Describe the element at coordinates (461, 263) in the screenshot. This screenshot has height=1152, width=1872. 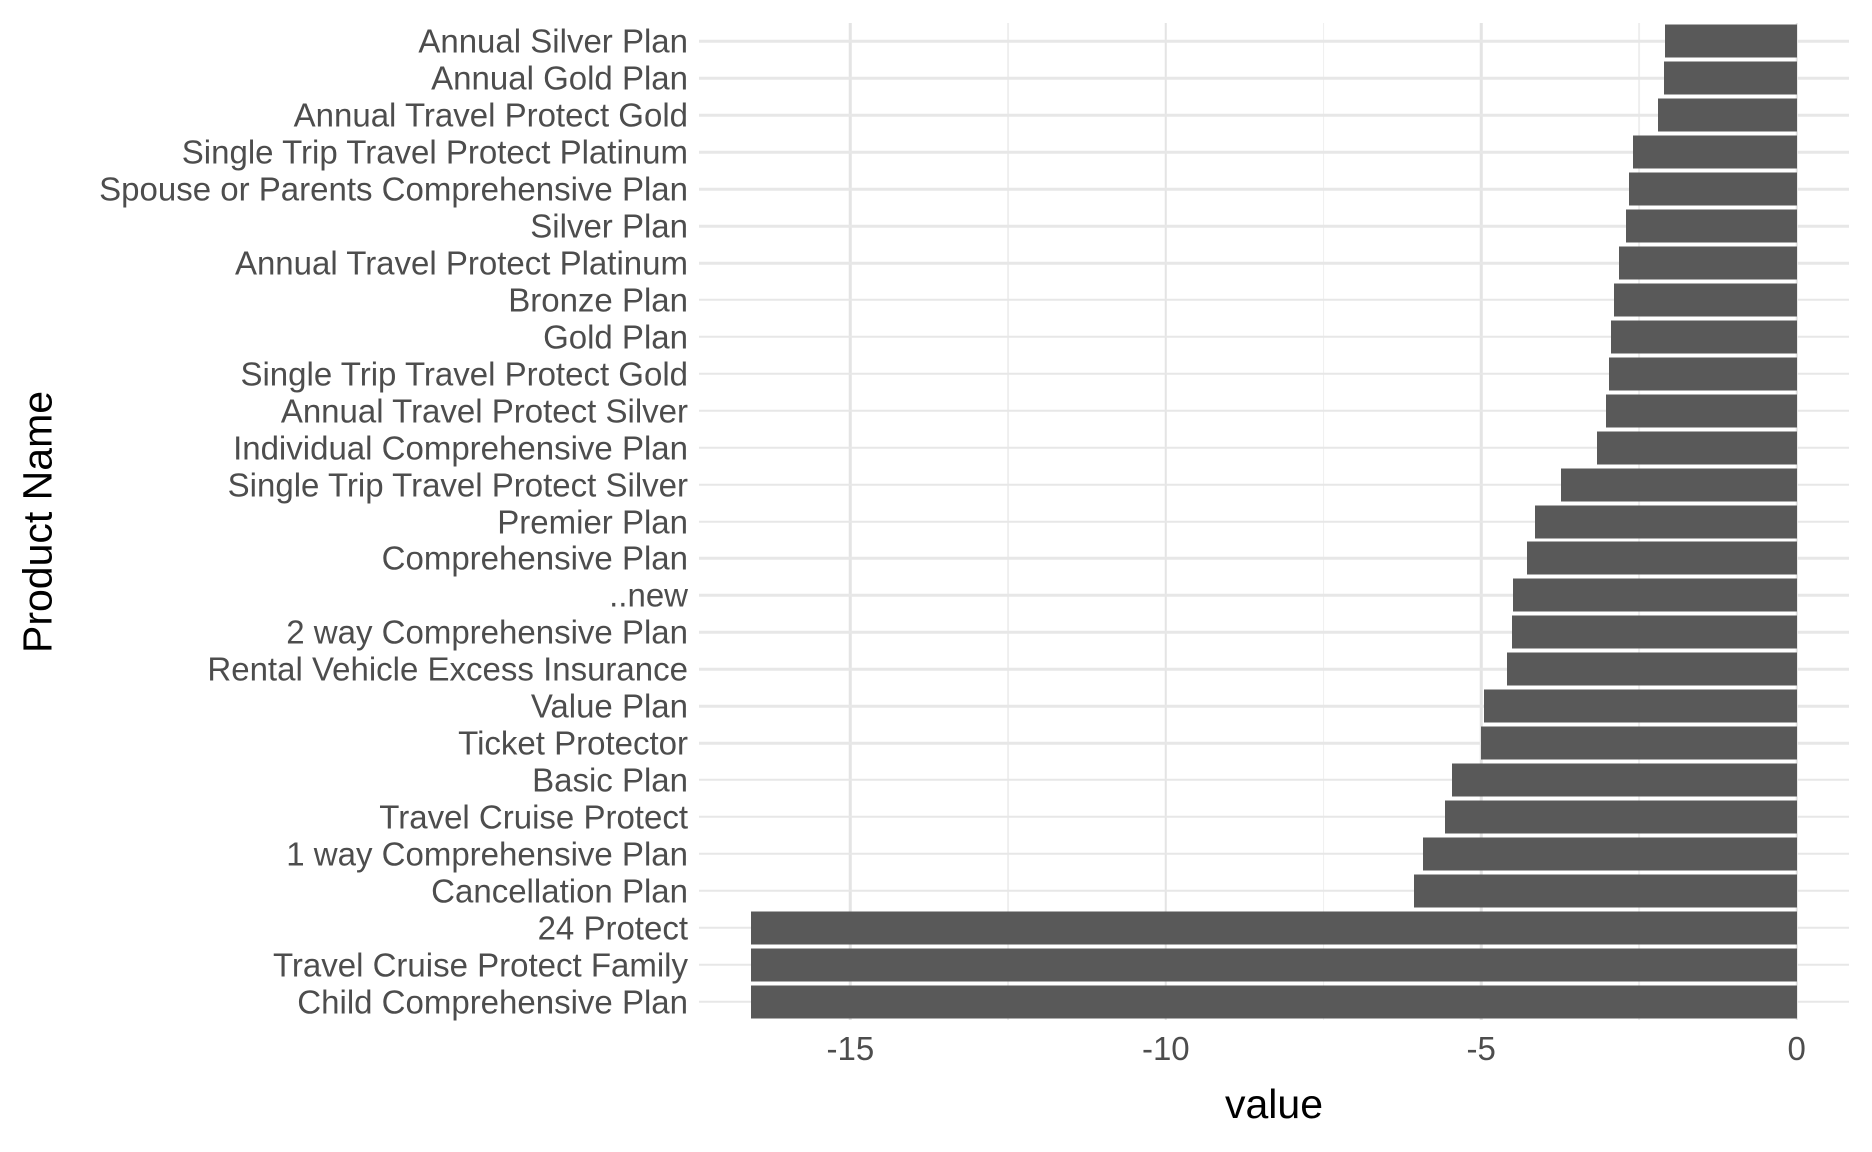
I see `y-tick-label: Annual Travel Protect Platinum` at that location.